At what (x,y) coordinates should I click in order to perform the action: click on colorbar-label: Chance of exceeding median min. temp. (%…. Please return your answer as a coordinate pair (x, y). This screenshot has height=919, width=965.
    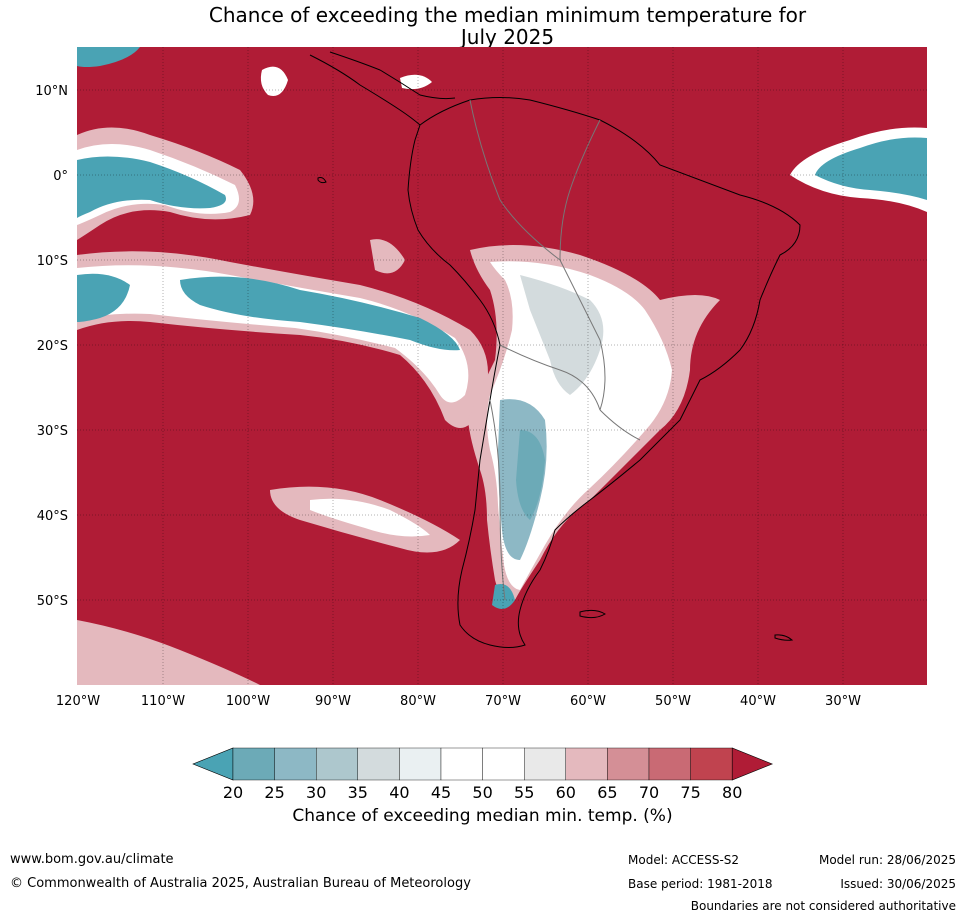
    Looking at the image, I should click on (482, 816).